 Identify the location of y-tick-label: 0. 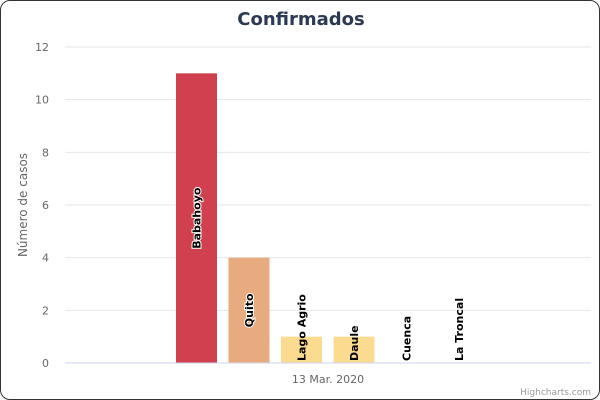
(45, 363).